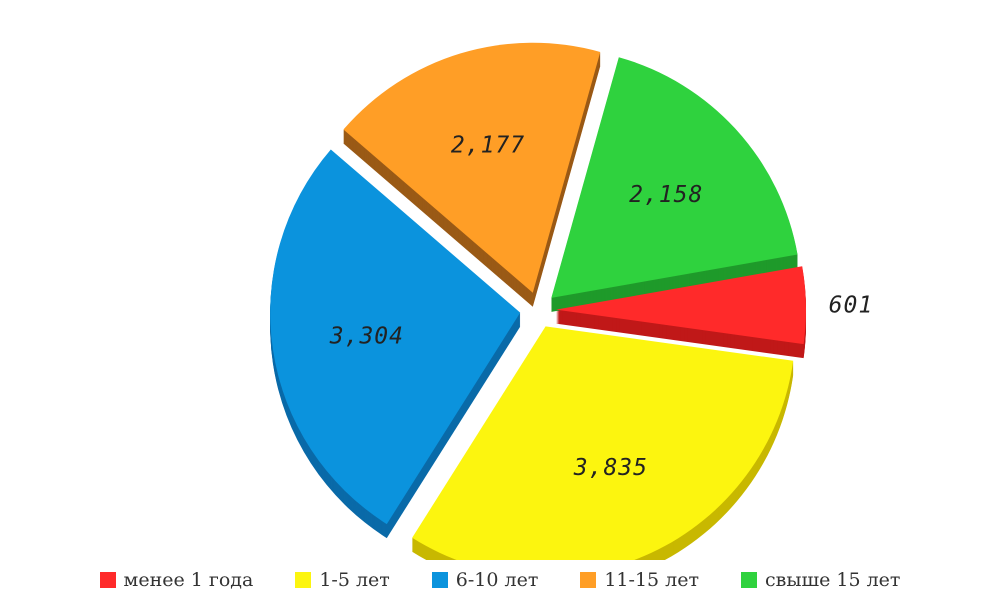  What do you see at coordinates (472, 167) in the screenshot?
I see `pie-slice-11-15-years` at bounding box center [472, 167].